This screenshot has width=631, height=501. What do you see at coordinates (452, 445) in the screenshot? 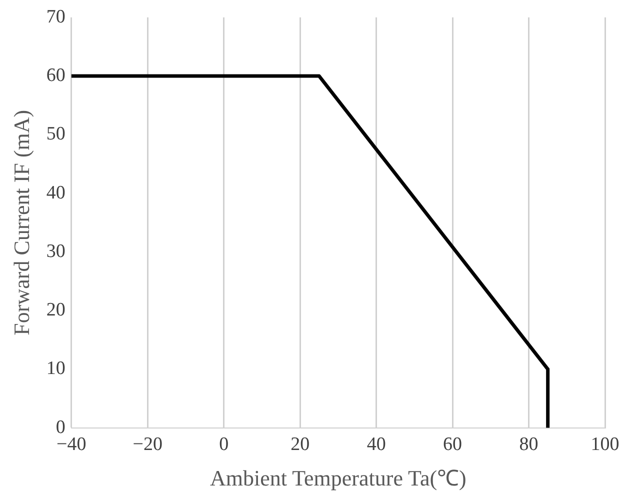
I see `x-tick-label: 60` at bounding box center [452, 445].